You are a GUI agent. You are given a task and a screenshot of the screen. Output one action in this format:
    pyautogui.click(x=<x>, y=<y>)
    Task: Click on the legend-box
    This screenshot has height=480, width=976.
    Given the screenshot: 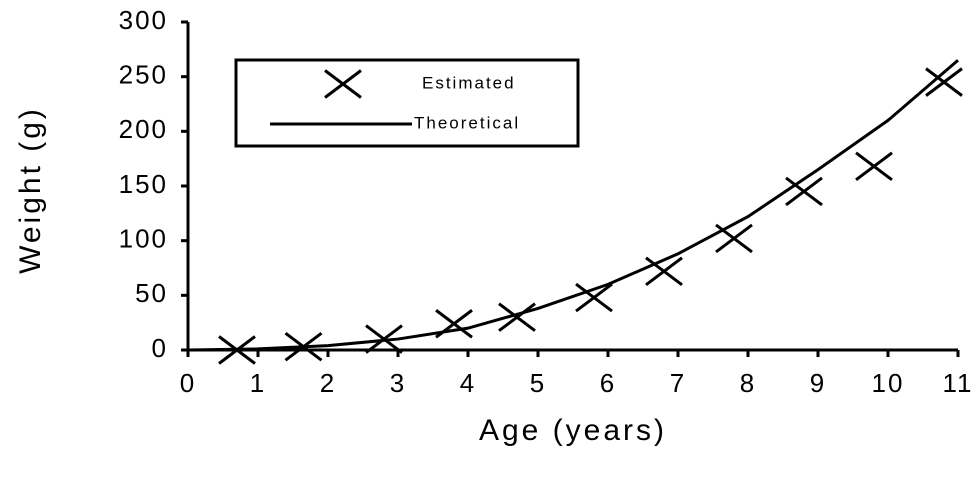 What is the action you would take?
    pyautogui.click(x=407, y=103)
    